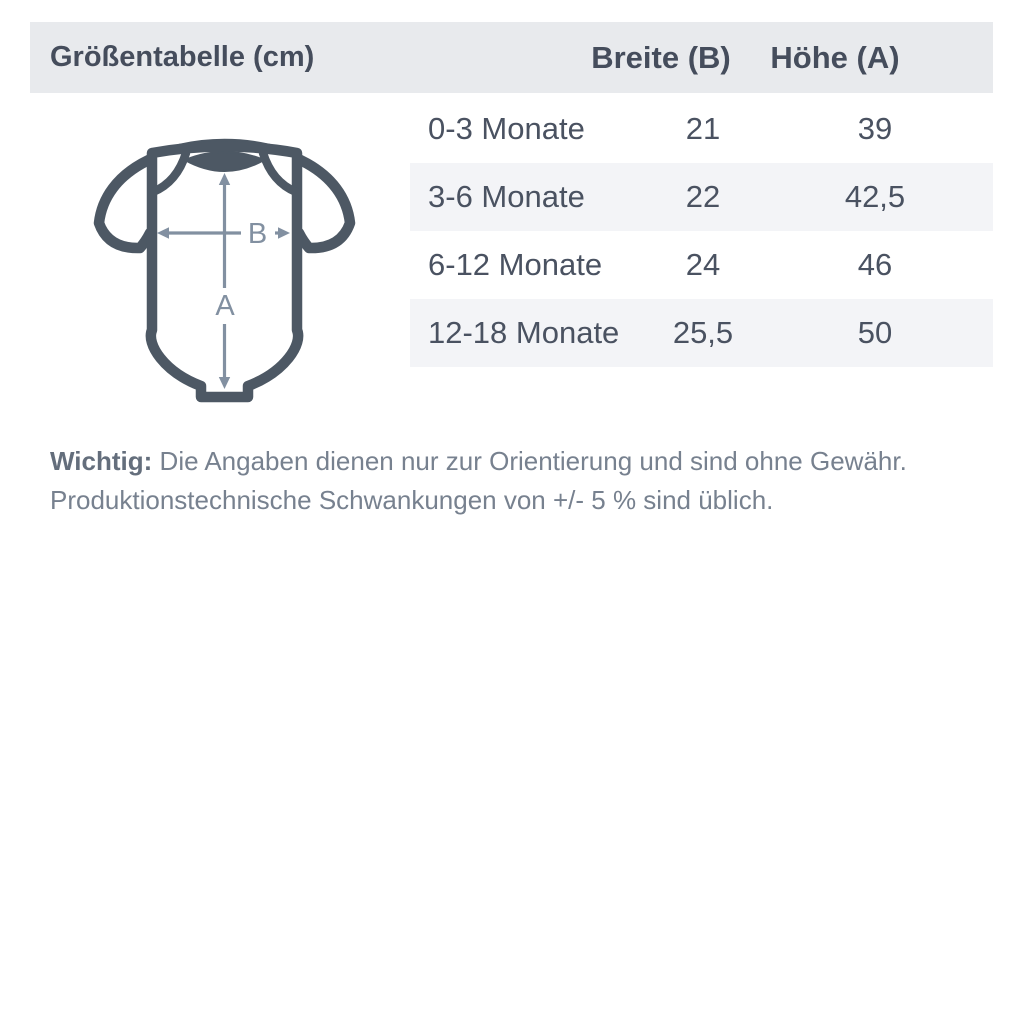 The width and height of the screenshot is (1024, 1024). What do you see at coordinates (875, 128) in the screenshot?
I see `height-value: 39` at bounding box center [875, 128].